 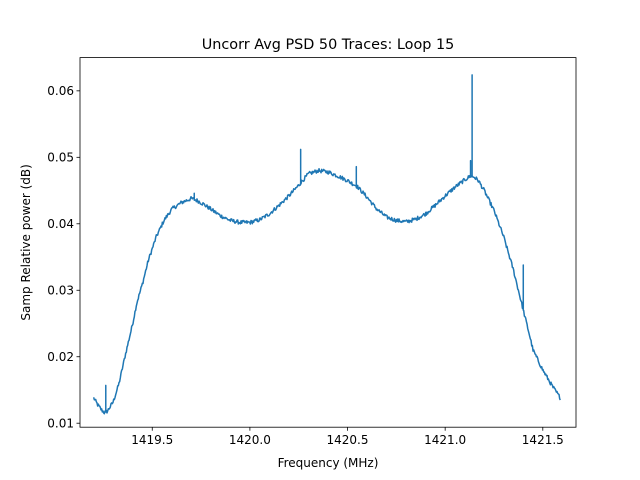 I want to click on y-tick-label: 0.04, so click(x=60, y=224).